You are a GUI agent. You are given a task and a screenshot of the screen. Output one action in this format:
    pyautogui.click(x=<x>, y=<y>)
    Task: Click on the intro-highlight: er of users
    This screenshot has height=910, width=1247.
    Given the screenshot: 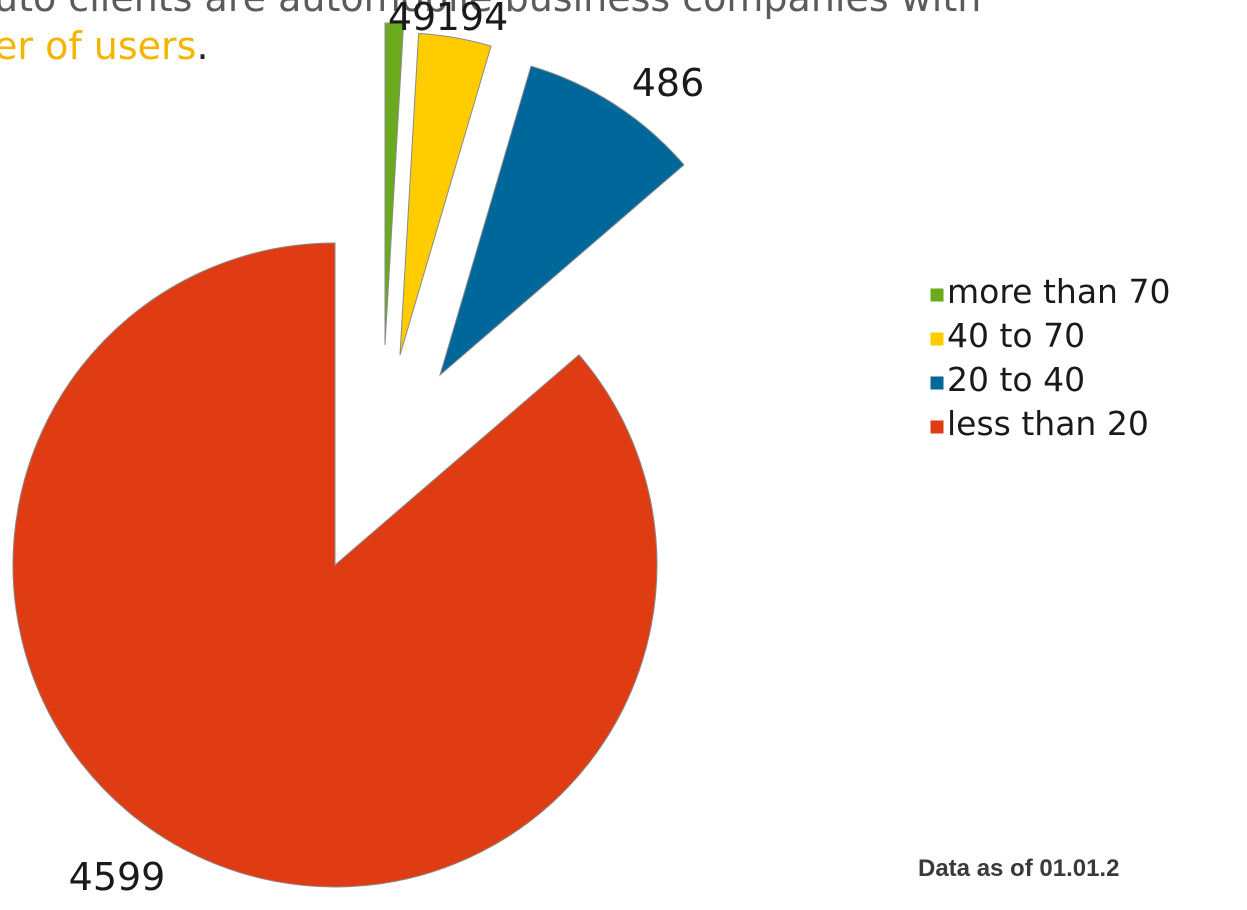 What is the action you would take?
    pyautogui.click(x=98, y=46)
    